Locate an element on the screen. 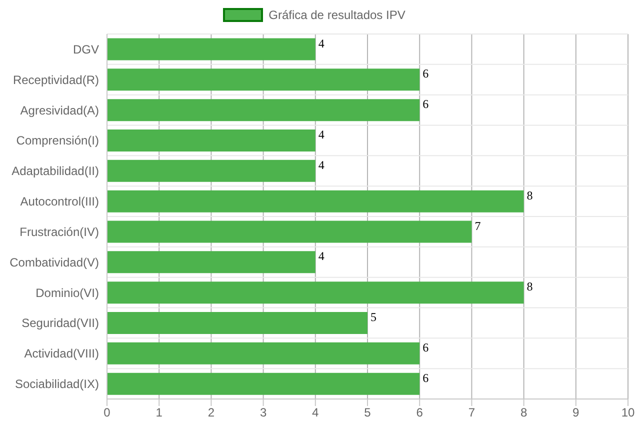 The height and width of the screenshot is (431, 639). y-tick-label: Frustración(IV) is located at coordinates (59, 231).